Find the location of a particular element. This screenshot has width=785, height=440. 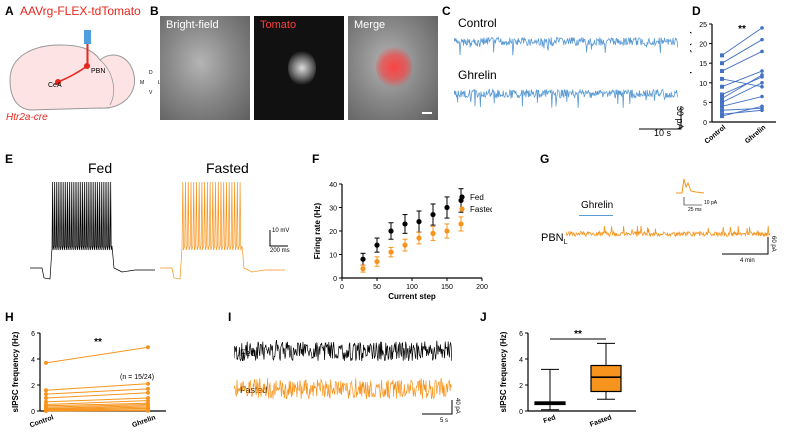

chart-f-x-tick-label: 150 is located at coordinates (447, 287).